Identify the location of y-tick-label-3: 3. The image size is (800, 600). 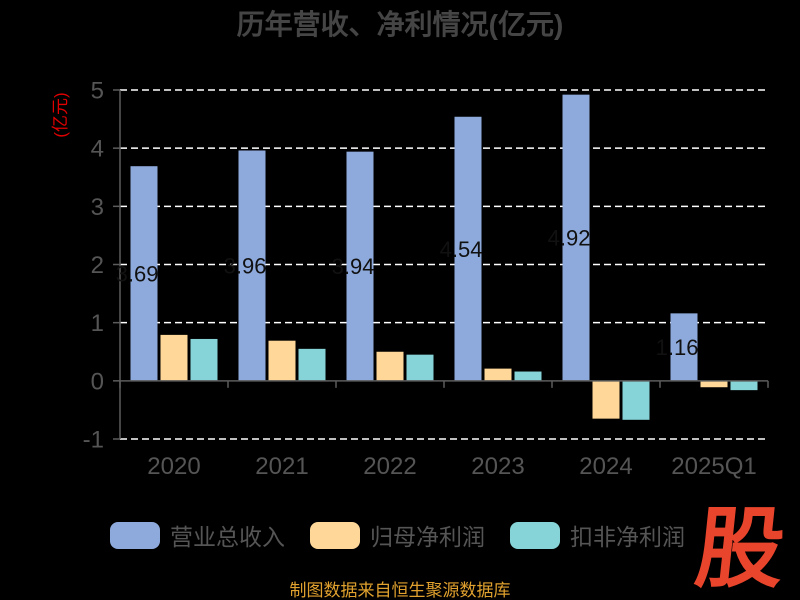
(97, 207).